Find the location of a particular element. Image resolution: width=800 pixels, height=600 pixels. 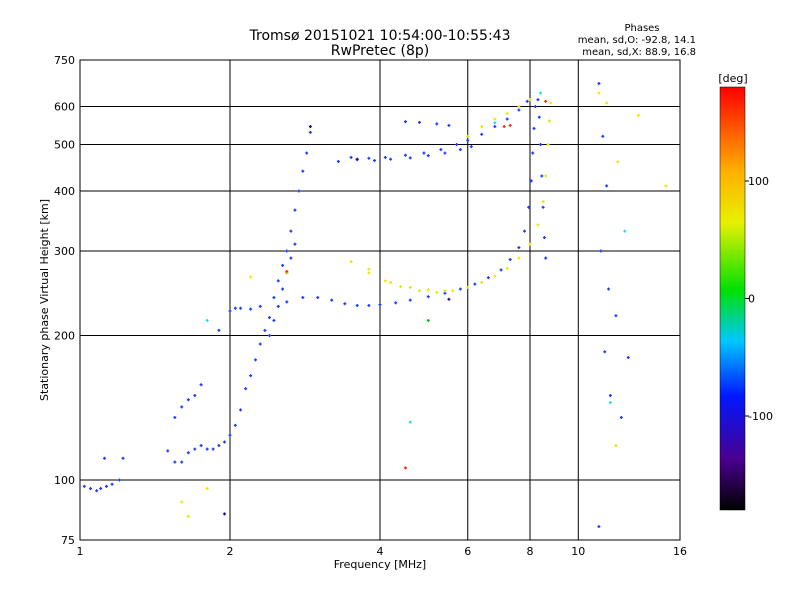

y-tick-label: 400 is located at coordinates (64, 191).